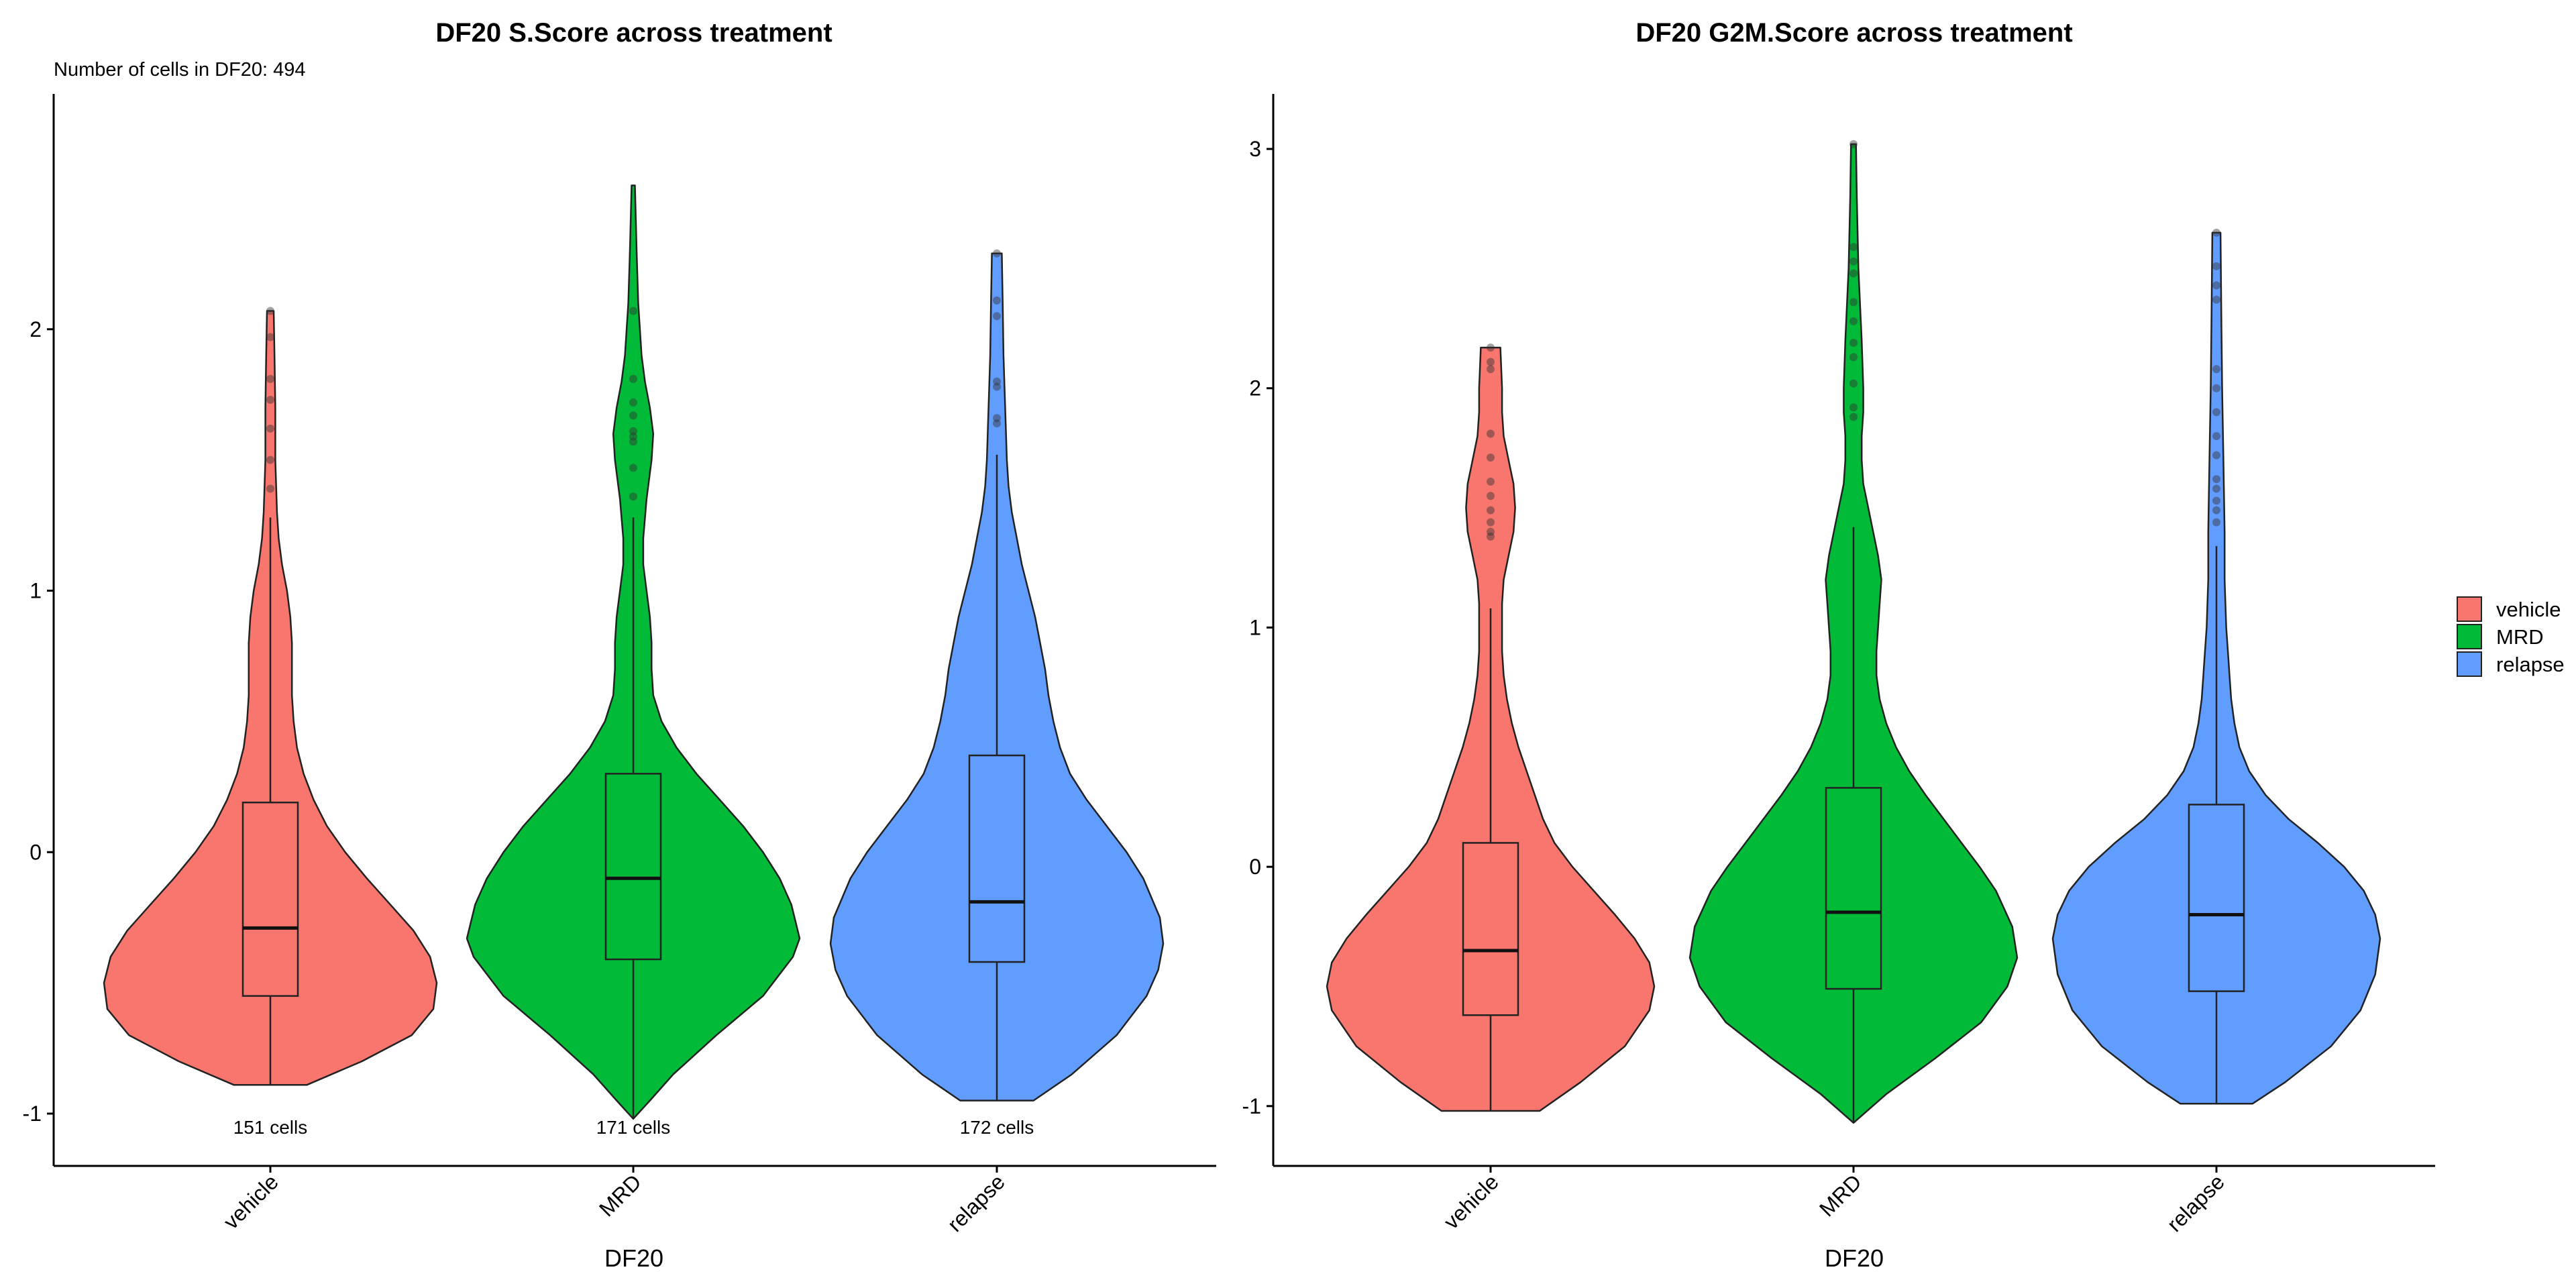  Describe the element at coordinates (270, 1127) in the screenshot. I see `cell-count-label: 151 cells` at that location.